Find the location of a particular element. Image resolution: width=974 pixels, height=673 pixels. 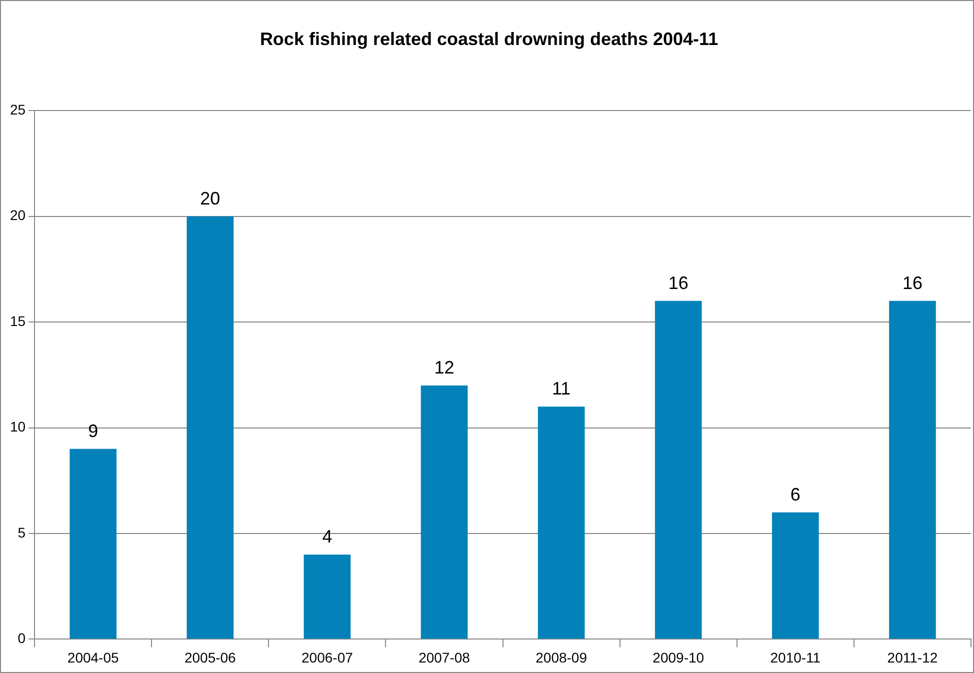

data-label: 4 is located at coordinates (327, 536).